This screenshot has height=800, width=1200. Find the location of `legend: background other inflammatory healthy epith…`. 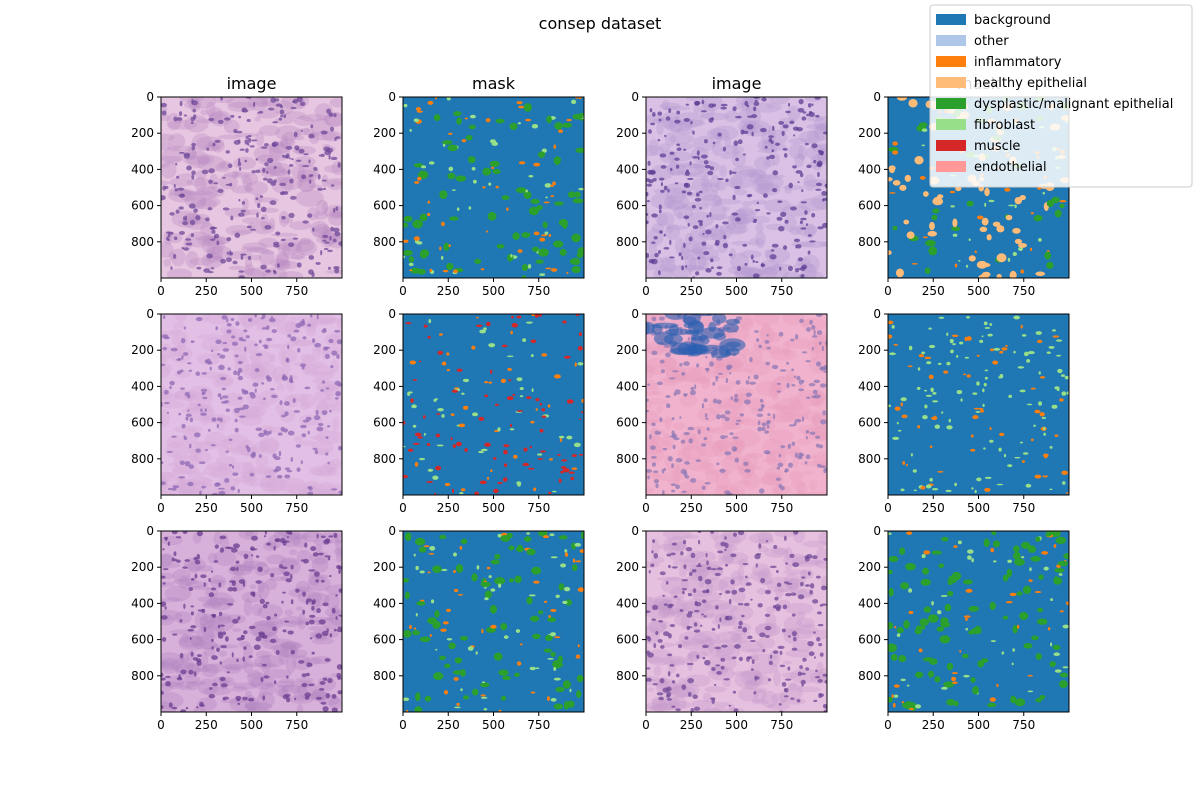

legend: background other inflammatory healthy epith… is located at coordinates (1061, 96).